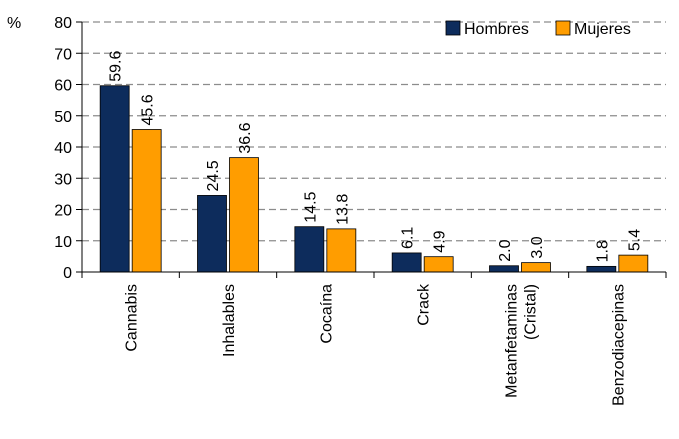 This screenshot has height=439, width=679. I want to click on y-tick-label: 10, so click(63, 242).